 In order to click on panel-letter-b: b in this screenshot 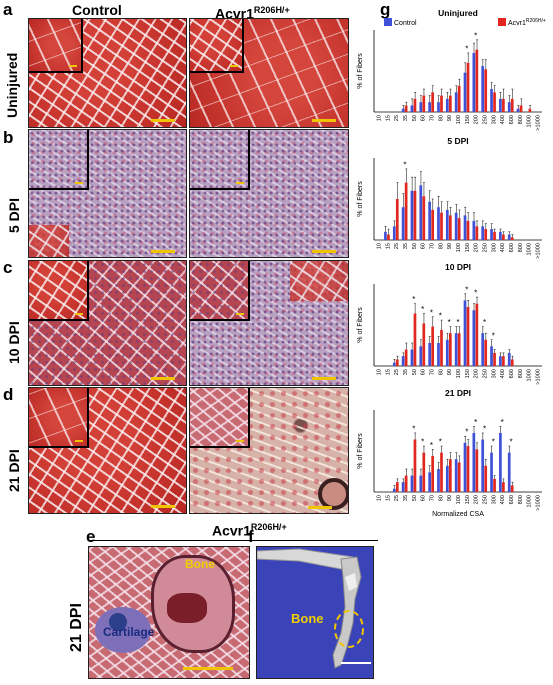, I will do `click(8, 137)`.